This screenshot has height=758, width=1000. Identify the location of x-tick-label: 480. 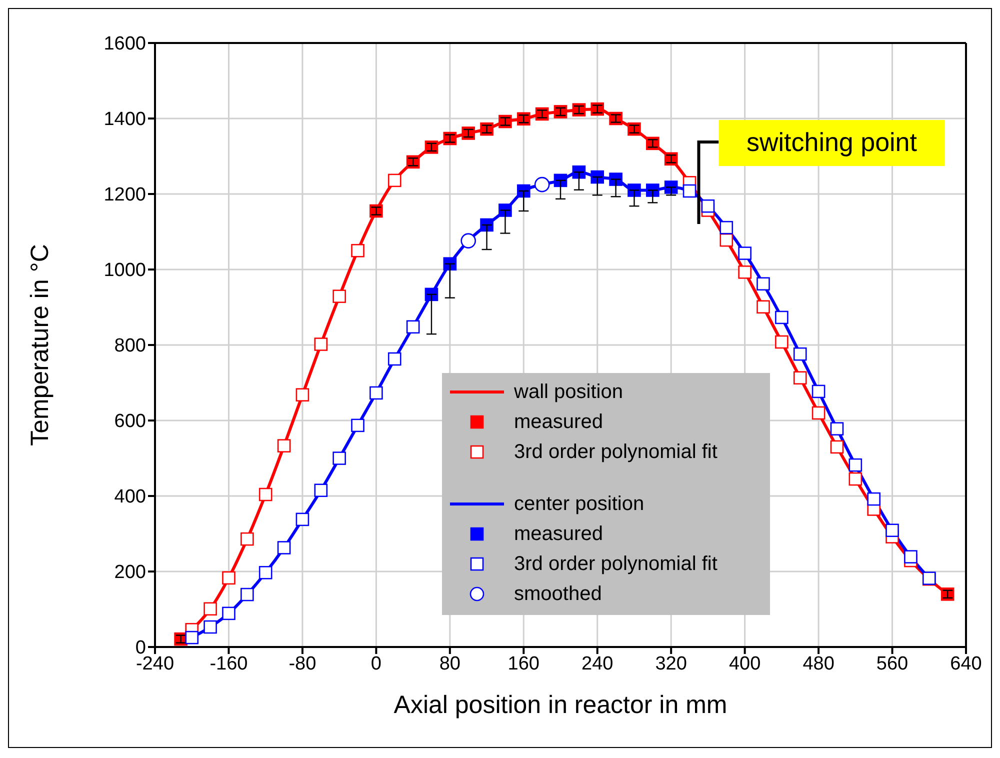
(818, 663).